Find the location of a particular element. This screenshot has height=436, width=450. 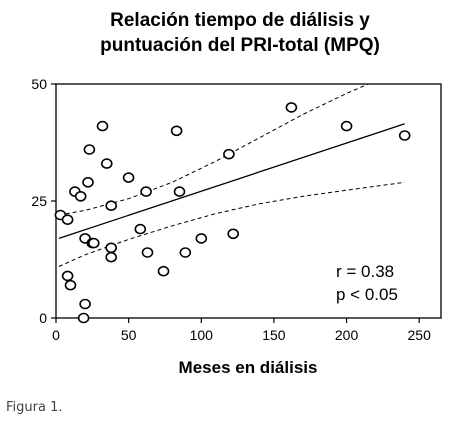

x-tick-label: 150 is located at coordinates (274, 335).